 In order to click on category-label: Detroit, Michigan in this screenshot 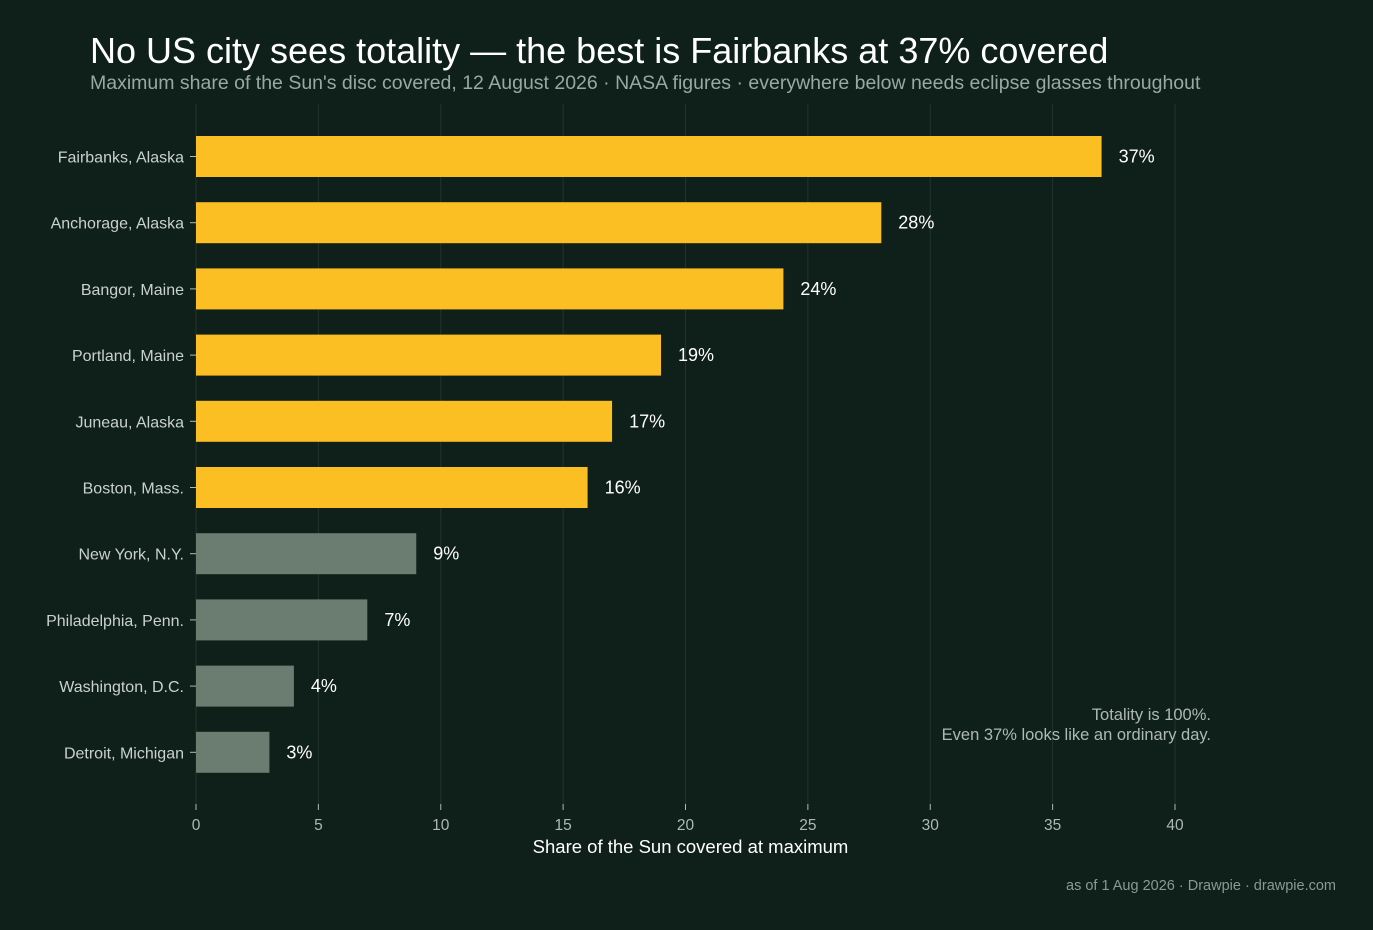, I will do `click(124, 753)`.